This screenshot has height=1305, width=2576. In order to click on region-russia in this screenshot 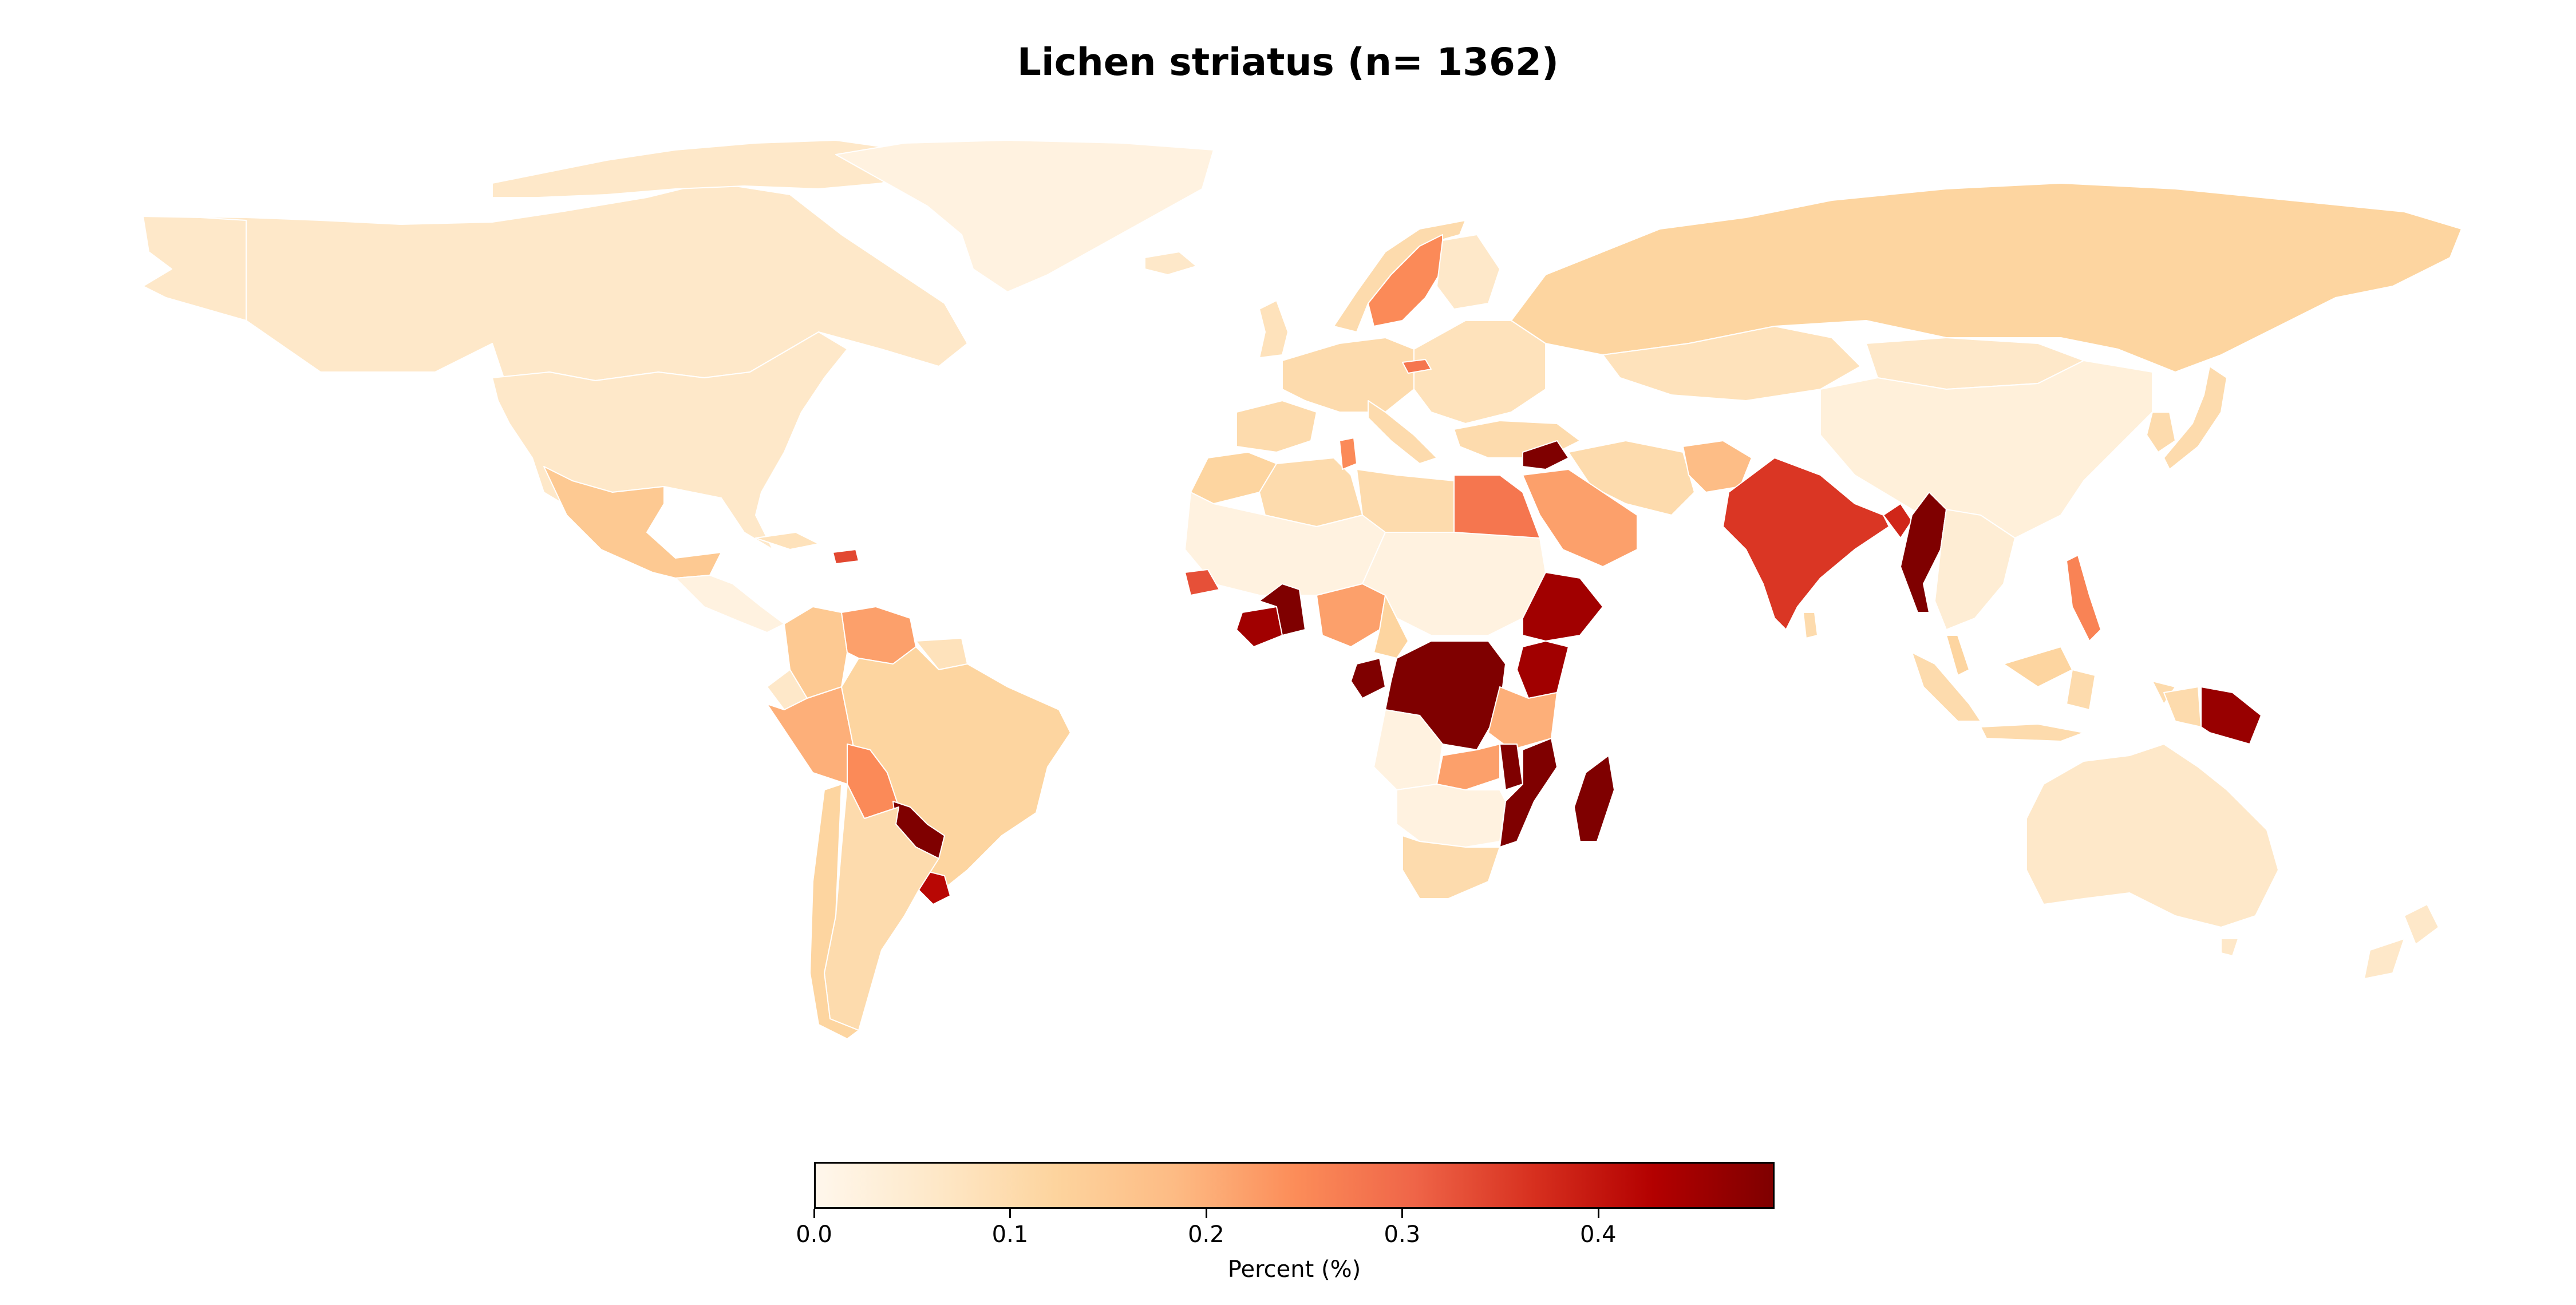, I will do `click(1986, 278)`.